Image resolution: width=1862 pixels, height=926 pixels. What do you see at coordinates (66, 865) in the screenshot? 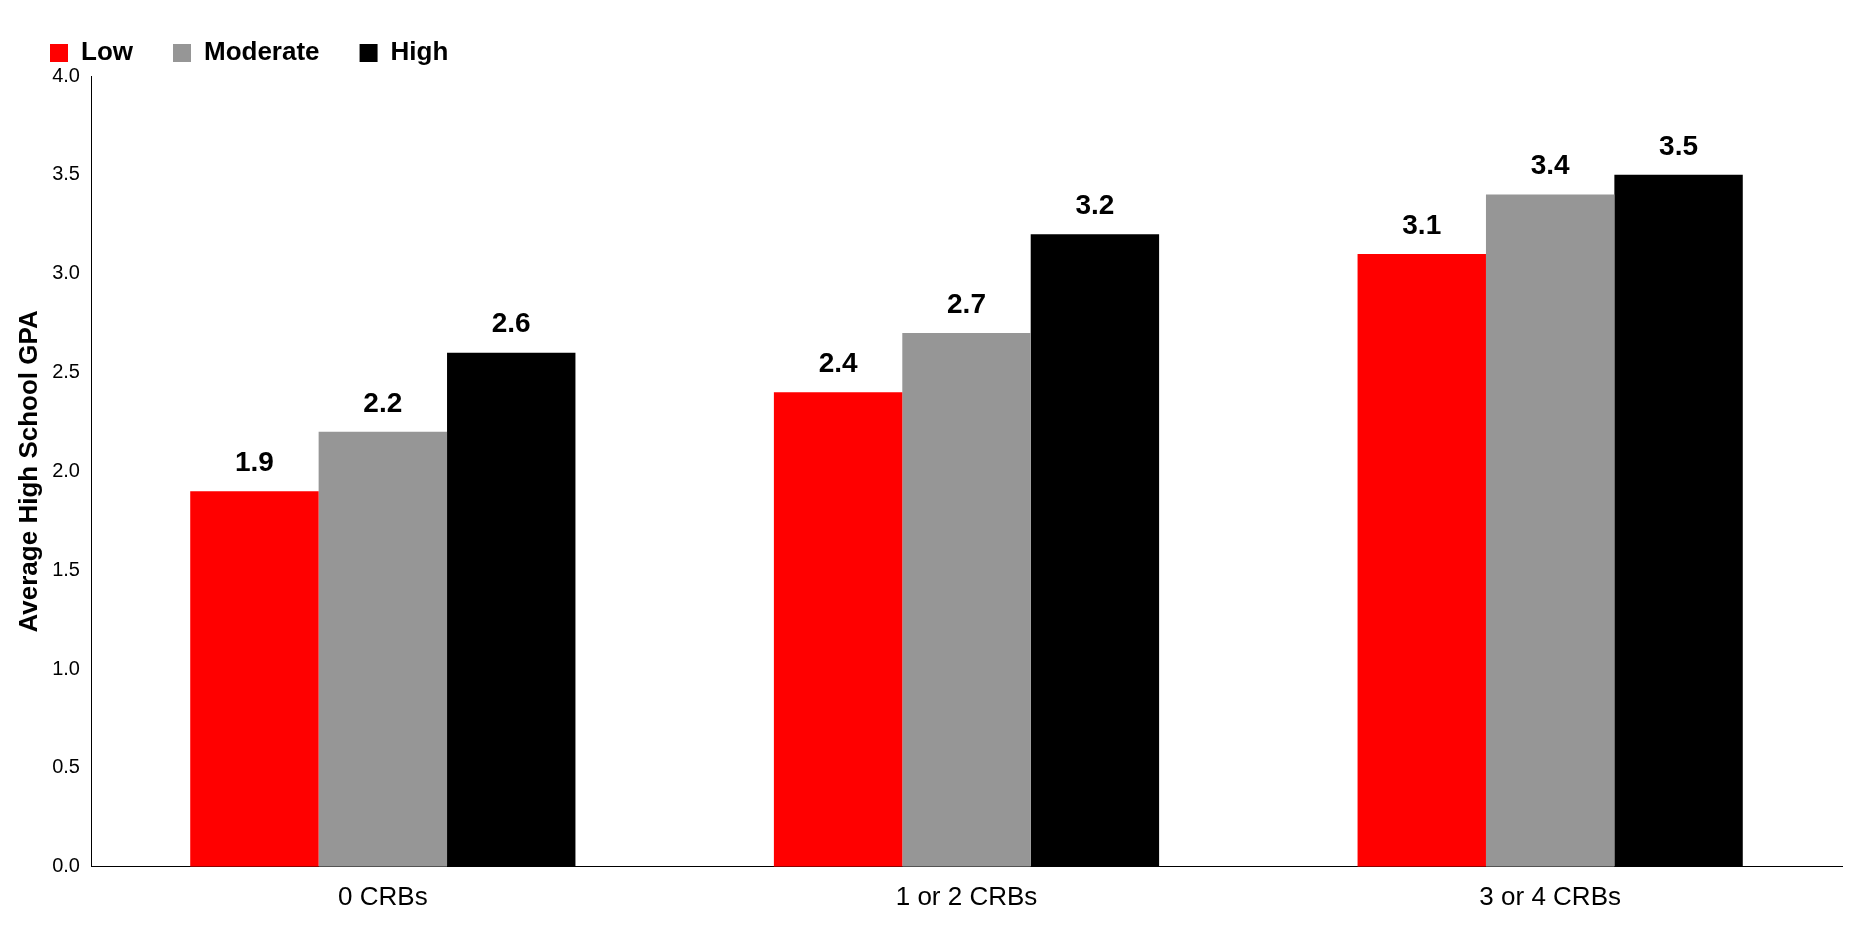
I see `y-tick-label: 0.0` at bounding box center [66, 865].